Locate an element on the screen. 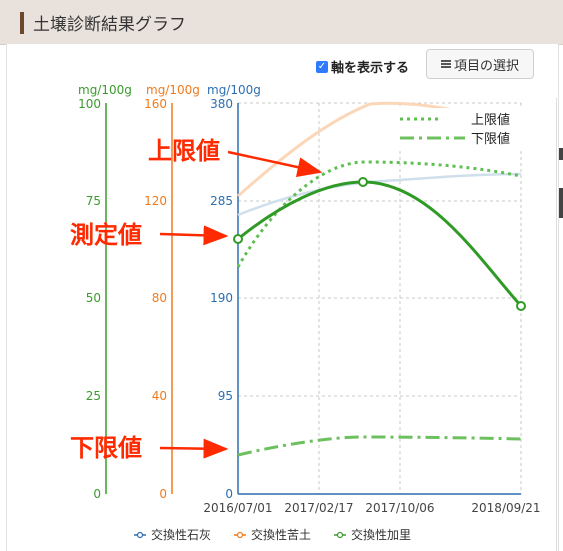 Image resolution: width=563 pixels, height=551 pixels. x-tick-label: 2017/02/17 is located at coordinates (318, 508).